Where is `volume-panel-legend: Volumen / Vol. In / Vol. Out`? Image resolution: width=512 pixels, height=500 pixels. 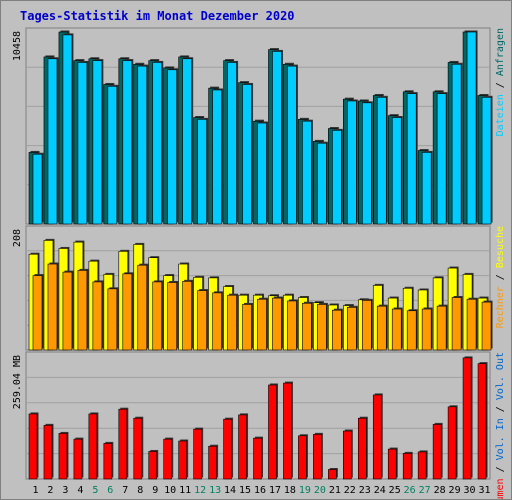 volume-panel-legend: Volumen / Vol. In / Vol. Out is located at coordinates (500, 425).